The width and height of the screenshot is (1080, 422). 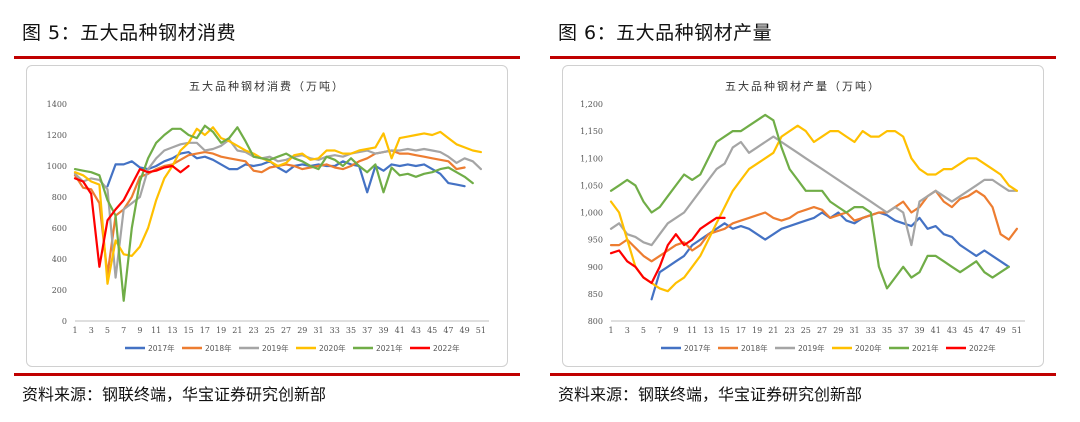 I want to click on y-tick-label: 1,100, so click(x=591, y=158).